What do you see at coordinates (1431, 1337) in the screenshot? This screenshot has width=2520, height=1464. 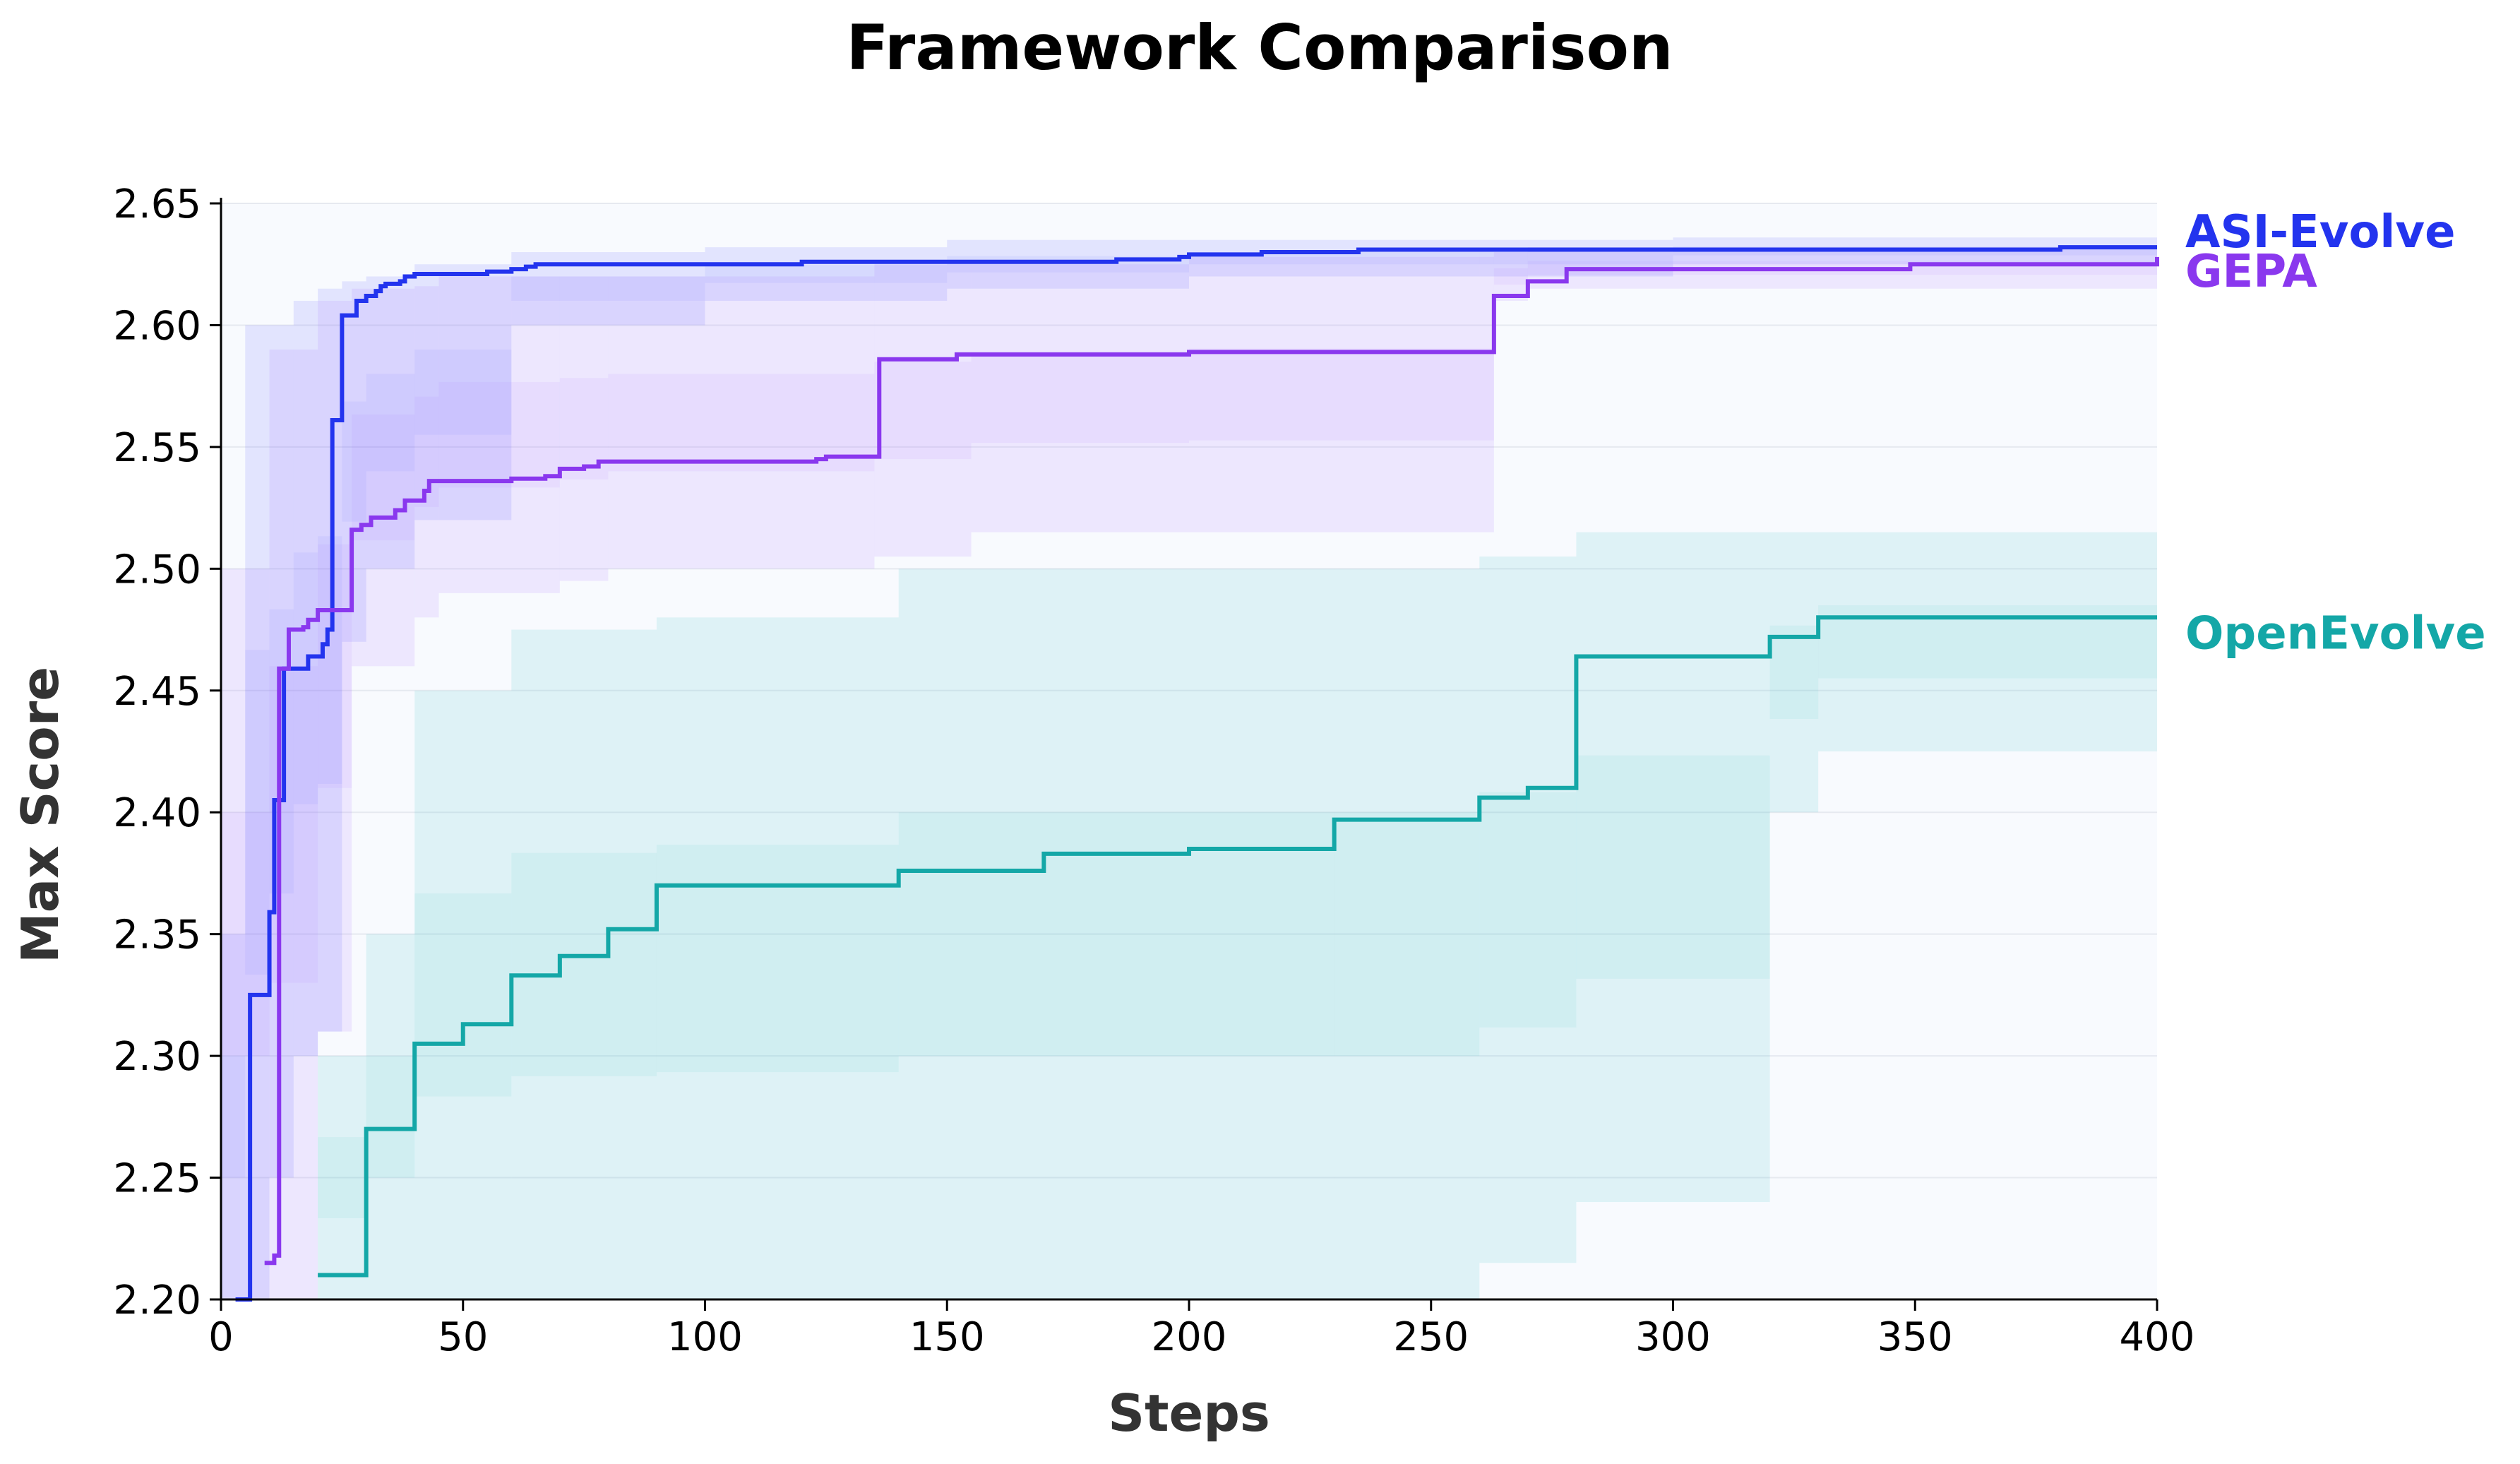 I see `x-tick-label: 250` at bounding box center [1431, 1337].